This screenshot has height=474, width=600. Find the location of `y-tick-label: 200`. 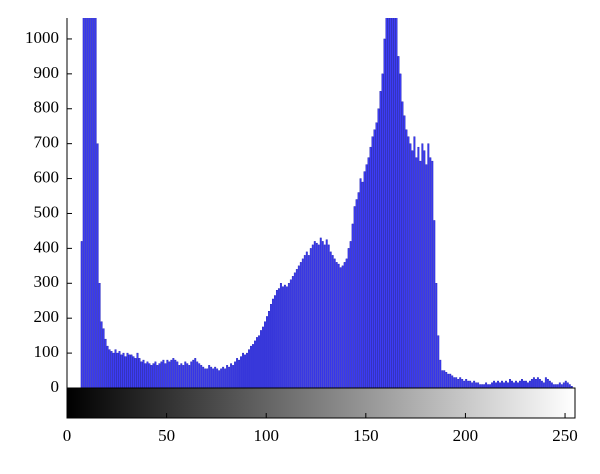

y-tick-label: 200 is located at coordinates (47, 316).